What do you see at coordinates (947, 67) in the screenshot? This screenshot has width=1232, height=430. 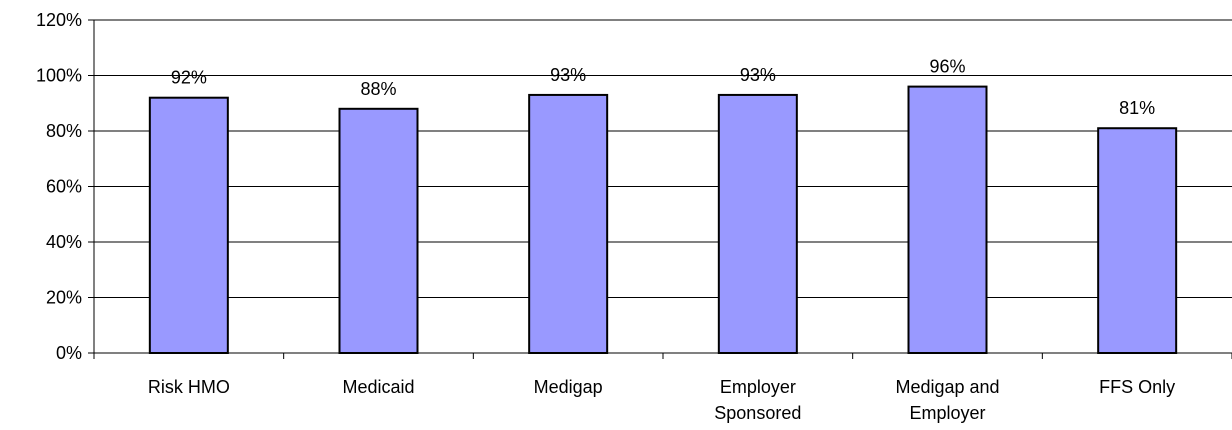 I see `data-label: 96%` at bounding box center [947, 67].